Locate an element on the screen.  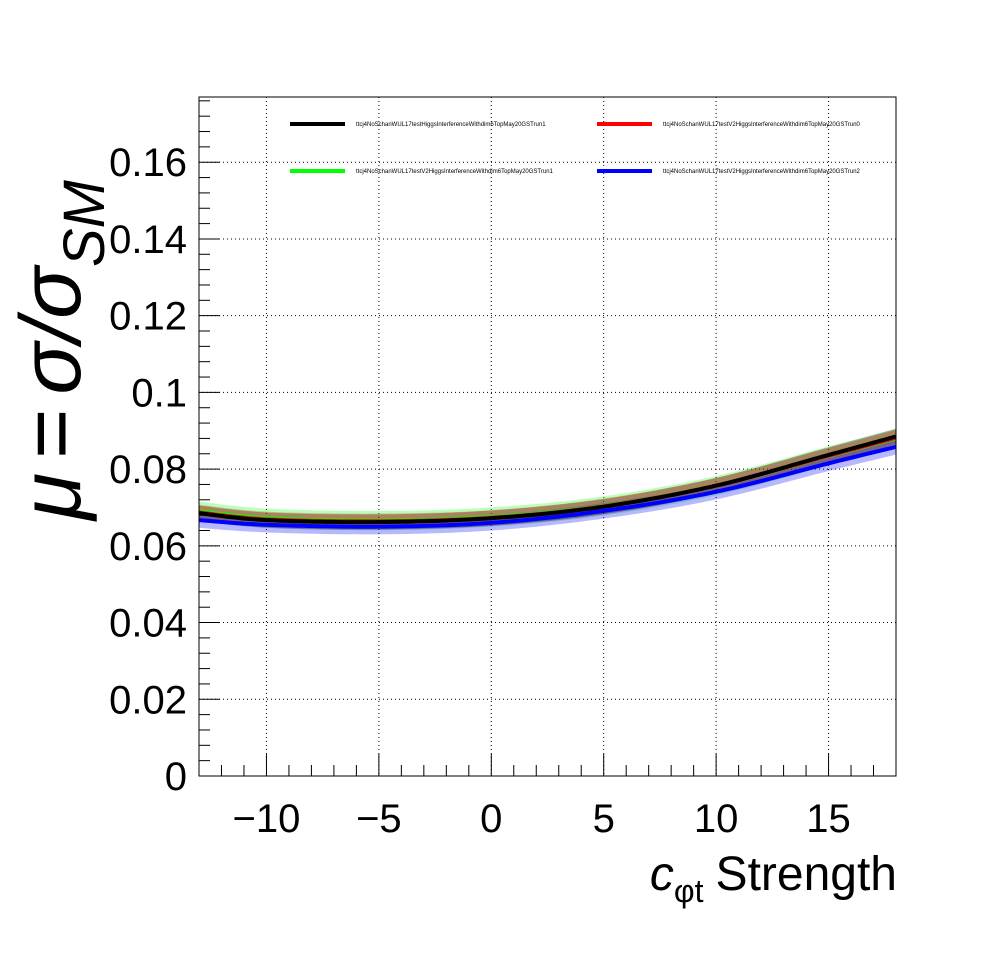
y-axis-lhs: μ is located at coordinates (51, 497).